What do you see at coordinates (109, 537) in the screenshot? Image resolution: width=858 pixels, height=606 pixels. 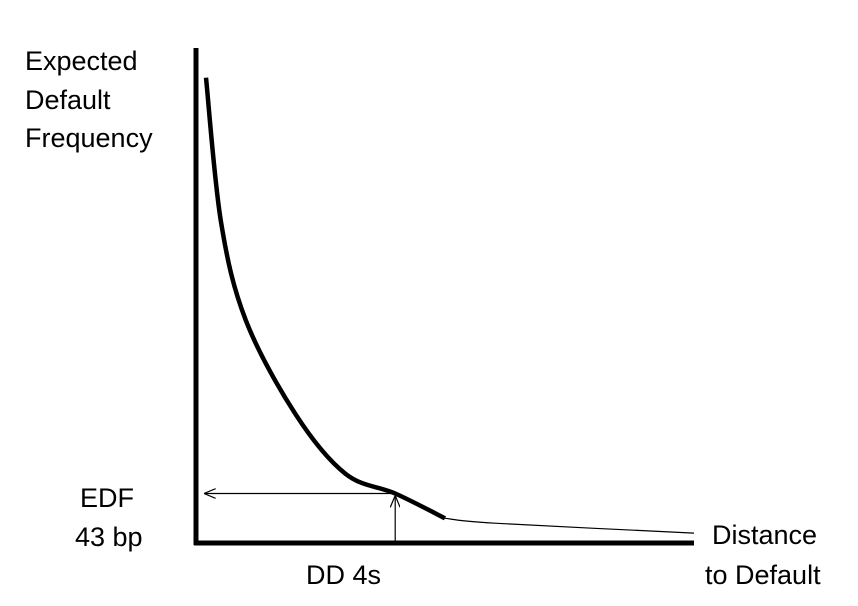 I see `edf-label-line-2: 43 bp` at bounding box center [109, 537].